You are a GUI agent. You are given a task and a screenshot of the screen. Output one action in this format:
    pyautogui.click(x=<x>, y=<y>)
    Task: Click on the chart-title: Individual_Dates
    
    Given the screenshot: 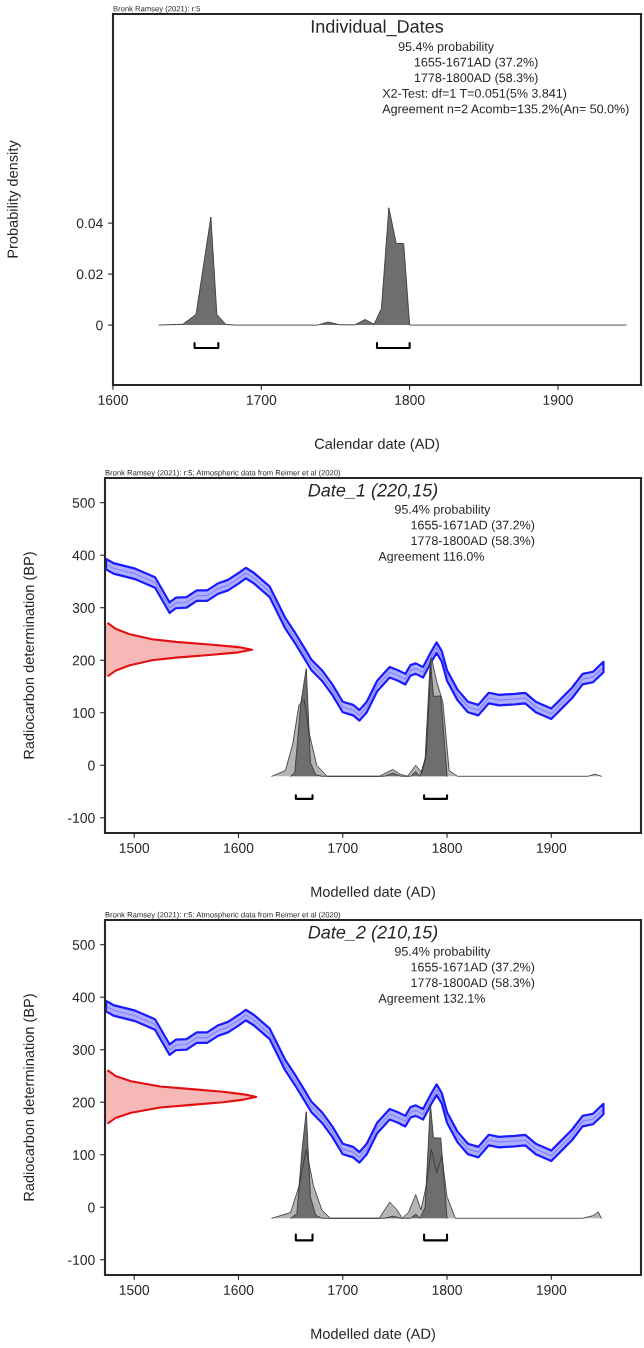 What is the action you would take?
    pyautogui.click(x=377, y=28)
    